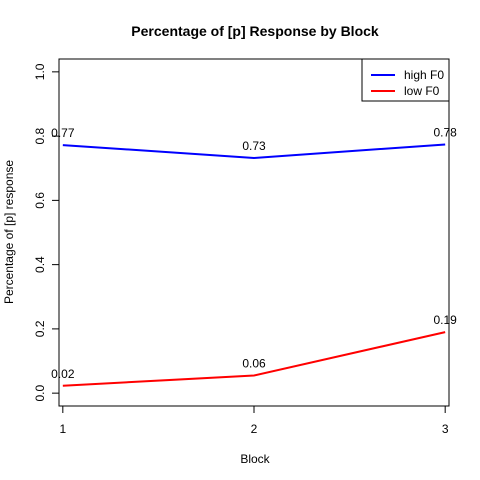 The height and width of the screenshot is (480, 480). Describe the element at coordinates (254, 429) in the screenshot. I see `x-tick-label: 2` at that location.